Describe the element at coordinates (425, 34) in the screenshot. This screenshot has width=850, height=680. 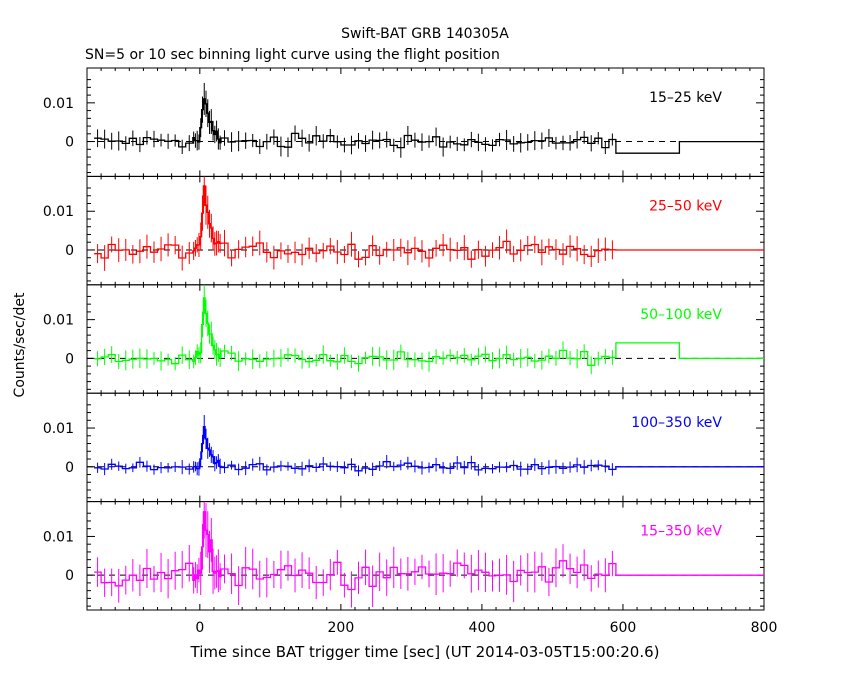
I see `figure-title: Swift-BAT GRB 140305A` at that location.